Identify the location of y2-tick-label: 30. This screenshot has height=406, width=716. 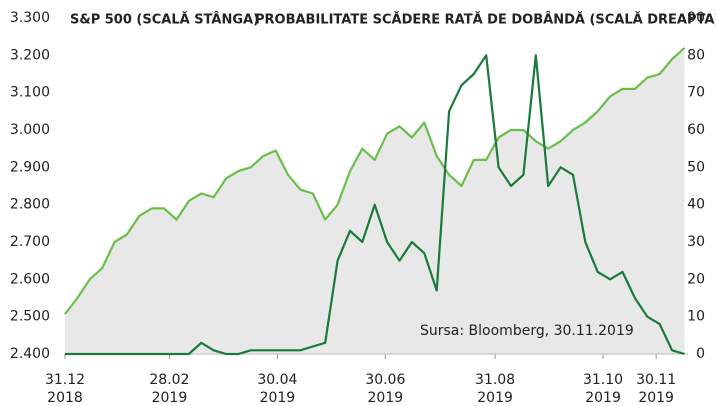
(696, 242).